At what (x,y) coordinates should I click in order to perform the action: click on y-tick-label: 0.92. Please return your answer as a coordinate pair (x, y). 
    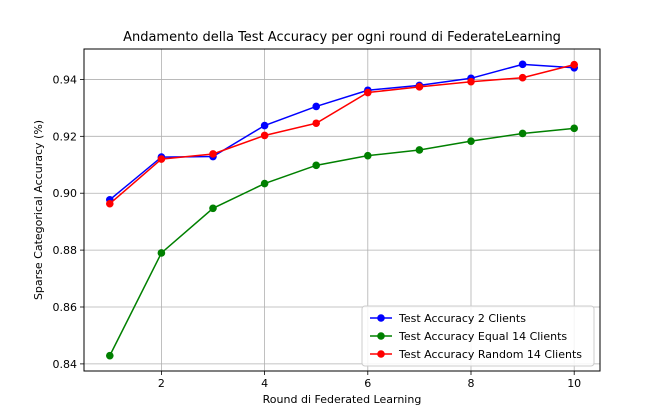
    Looking at the image, I should click on (65, 136).